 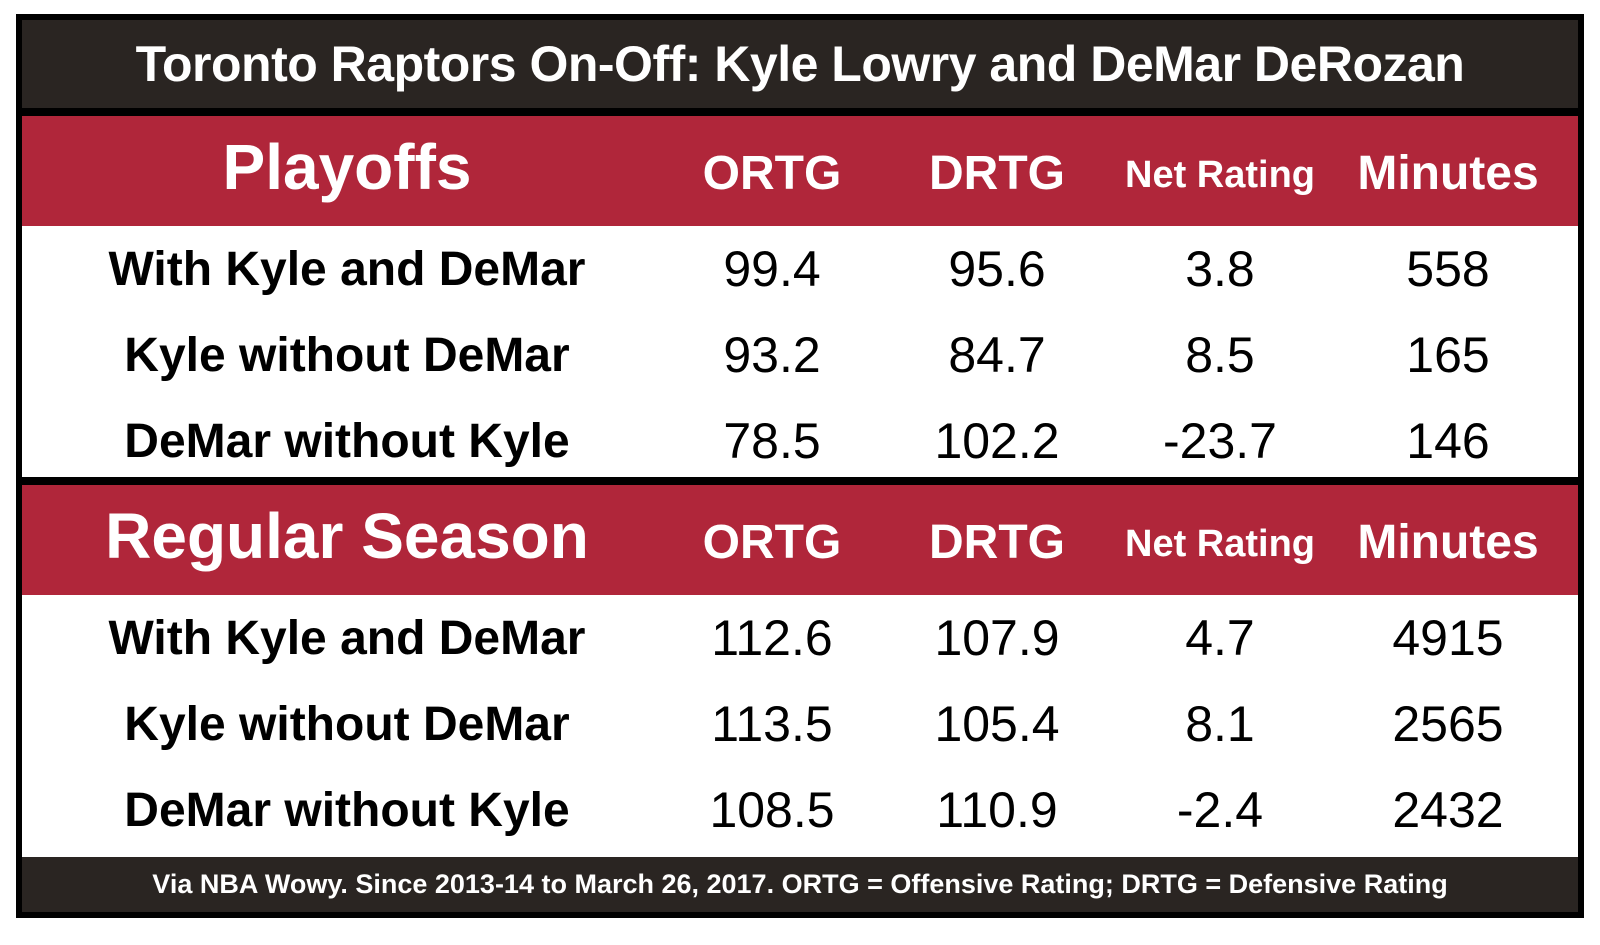 What do you see at coordinates (1448, 269) in the screenshot?
I see `table-cell: 558` at bounding box center [1448, 269].